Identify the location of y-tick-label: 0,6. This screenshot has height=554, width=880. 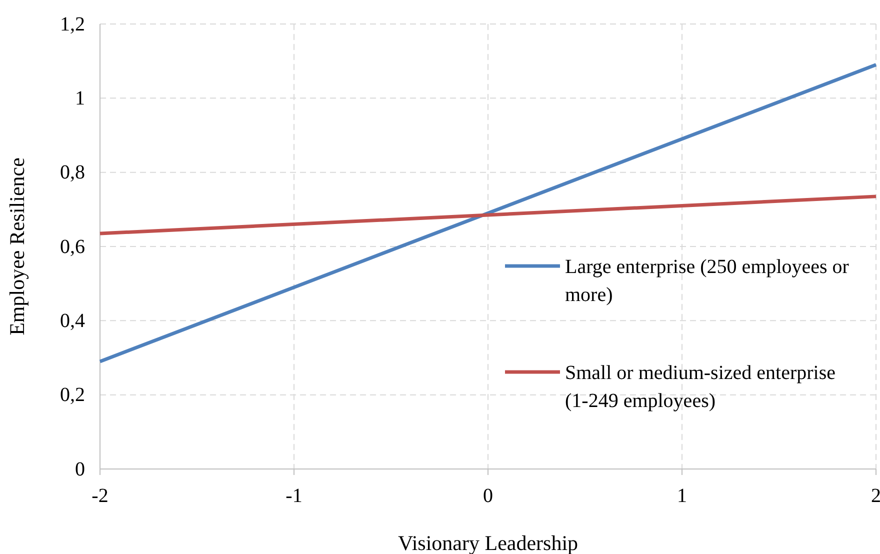
(72, 247).